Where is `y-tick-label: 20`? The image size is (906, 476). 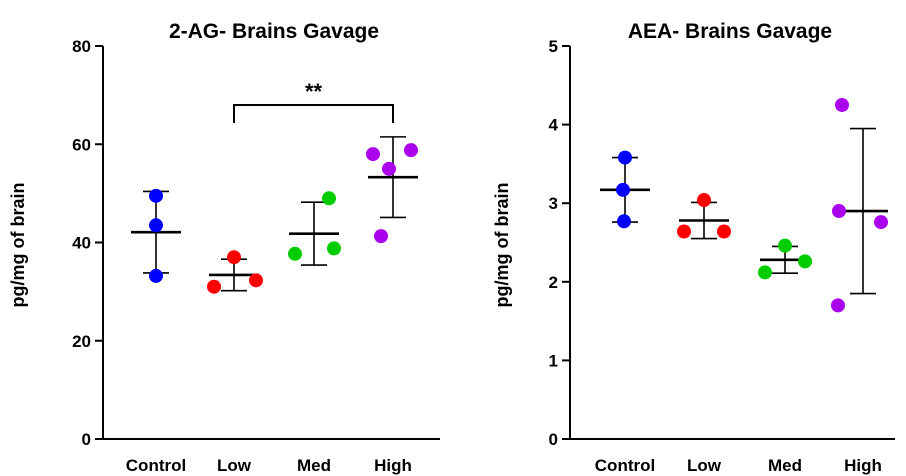 y-tick-label: 20 is located at coordinates (81, 341).